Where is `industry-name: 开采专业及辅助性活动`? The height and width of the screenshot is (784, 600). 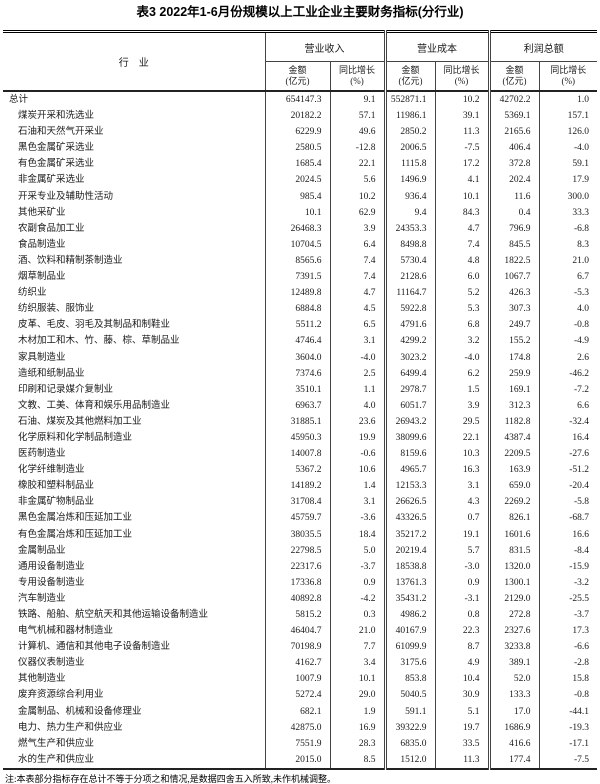
industry-name: 开采专业及辅助性活动 is located at coordinates (66, 196).